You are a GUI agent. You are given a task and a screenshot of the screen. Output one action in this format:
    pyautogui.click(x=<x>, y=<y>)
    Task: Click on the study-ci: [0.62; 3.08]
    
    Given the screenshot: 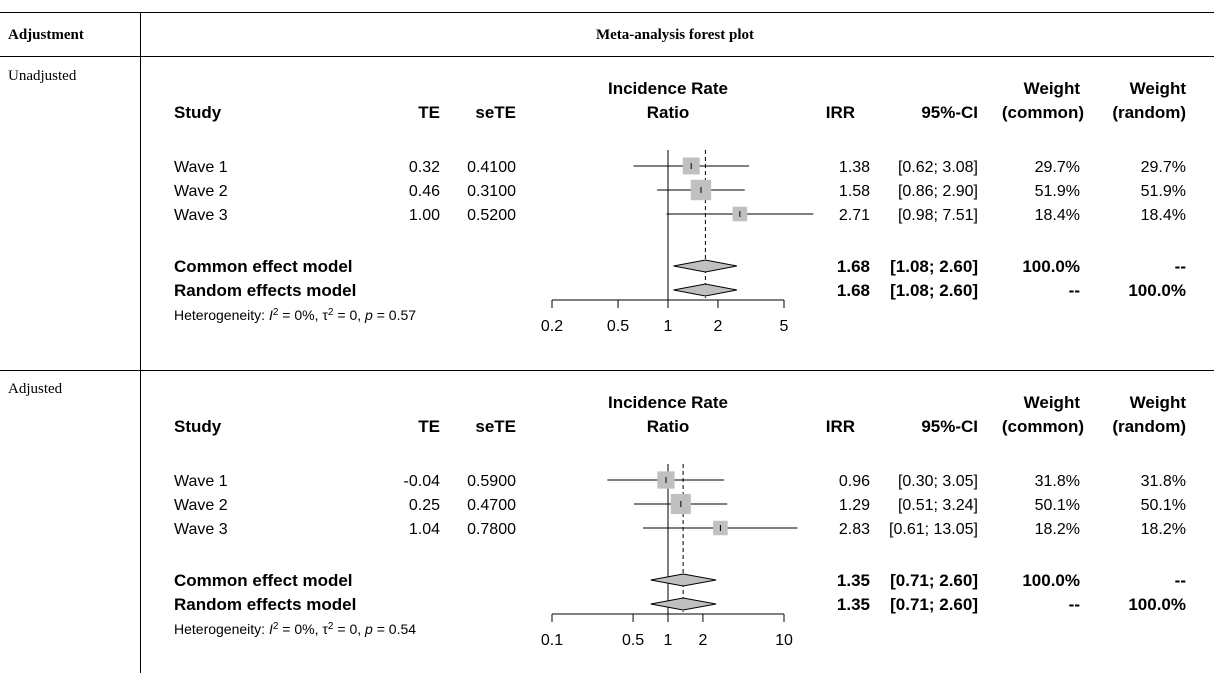 What is the action you would take?
    pyautogui.click(x=938, y=167)
    